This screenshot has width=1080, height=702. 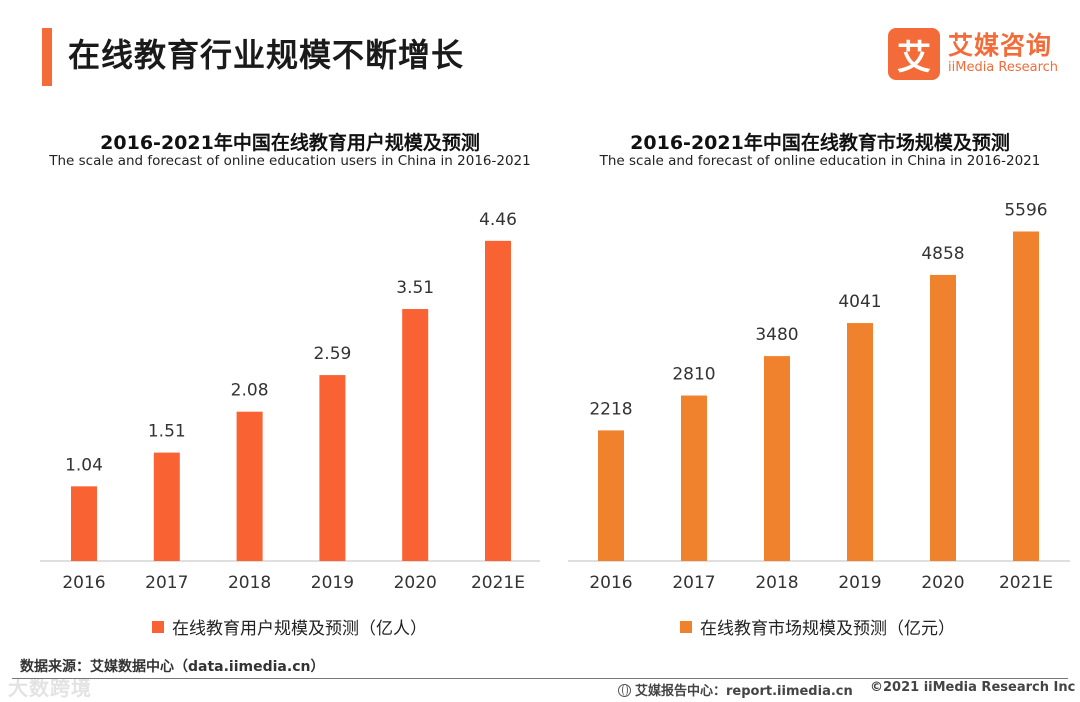 What do you see at coordinates (332, 354) in the screenshot?
I see `users-value-label: 2.59` at bounding box center [332, 354].